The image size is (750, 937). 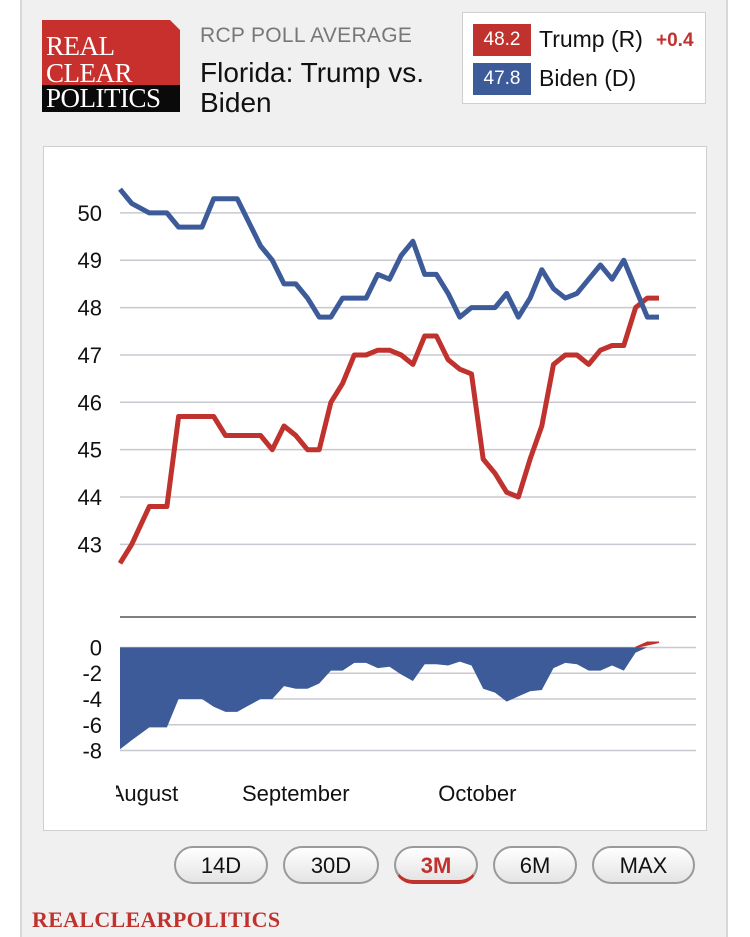 What do you see at coordinates (92, 699) in the screenshot?
I see `spread-tick-label: -4` at bounding box center [92, 699].